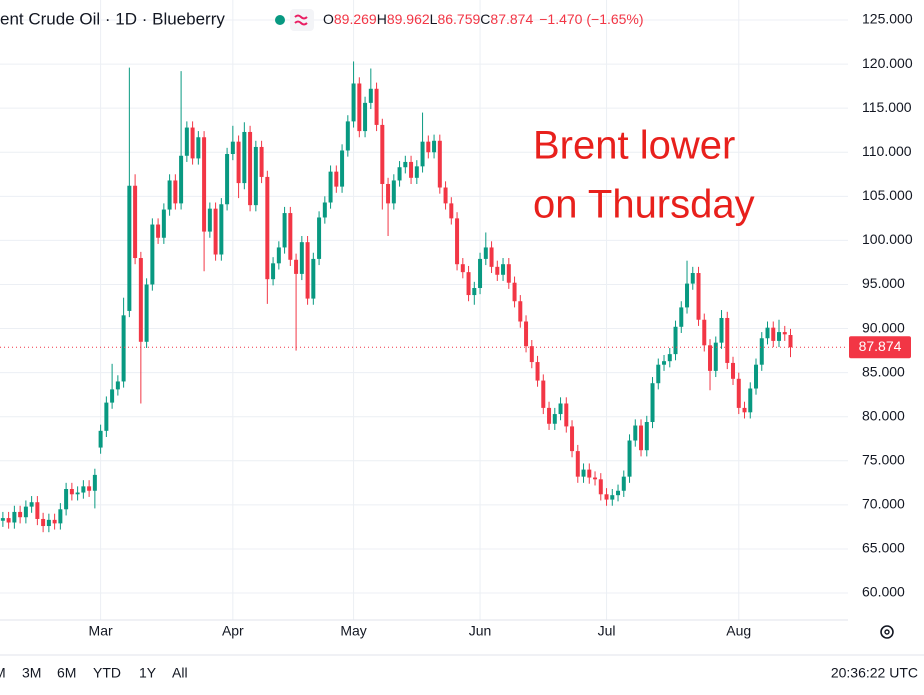 The image size is (924, 695). I want to click on gear-inner, so click(887, 632).